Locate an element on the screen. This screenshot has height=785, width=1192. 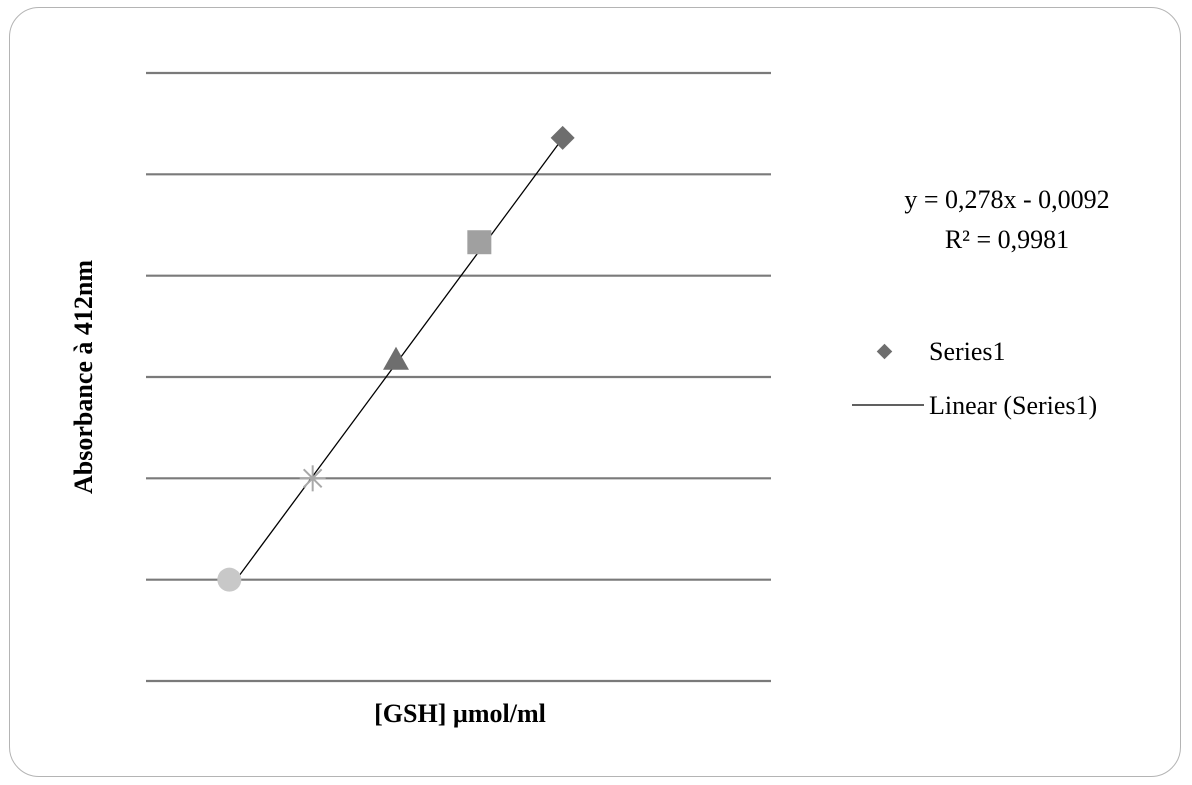
data-point-circle is located at coordinates (229, 579).